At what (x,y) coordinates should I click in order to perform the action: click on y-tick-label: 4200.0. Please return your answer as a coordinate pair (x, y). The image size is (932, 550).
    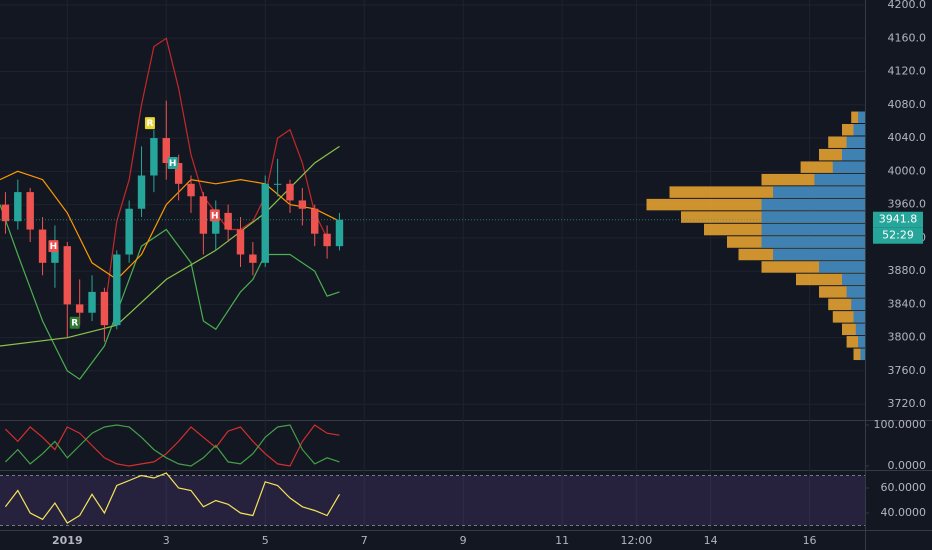
    Looking at the image, I should click on (907, 5).